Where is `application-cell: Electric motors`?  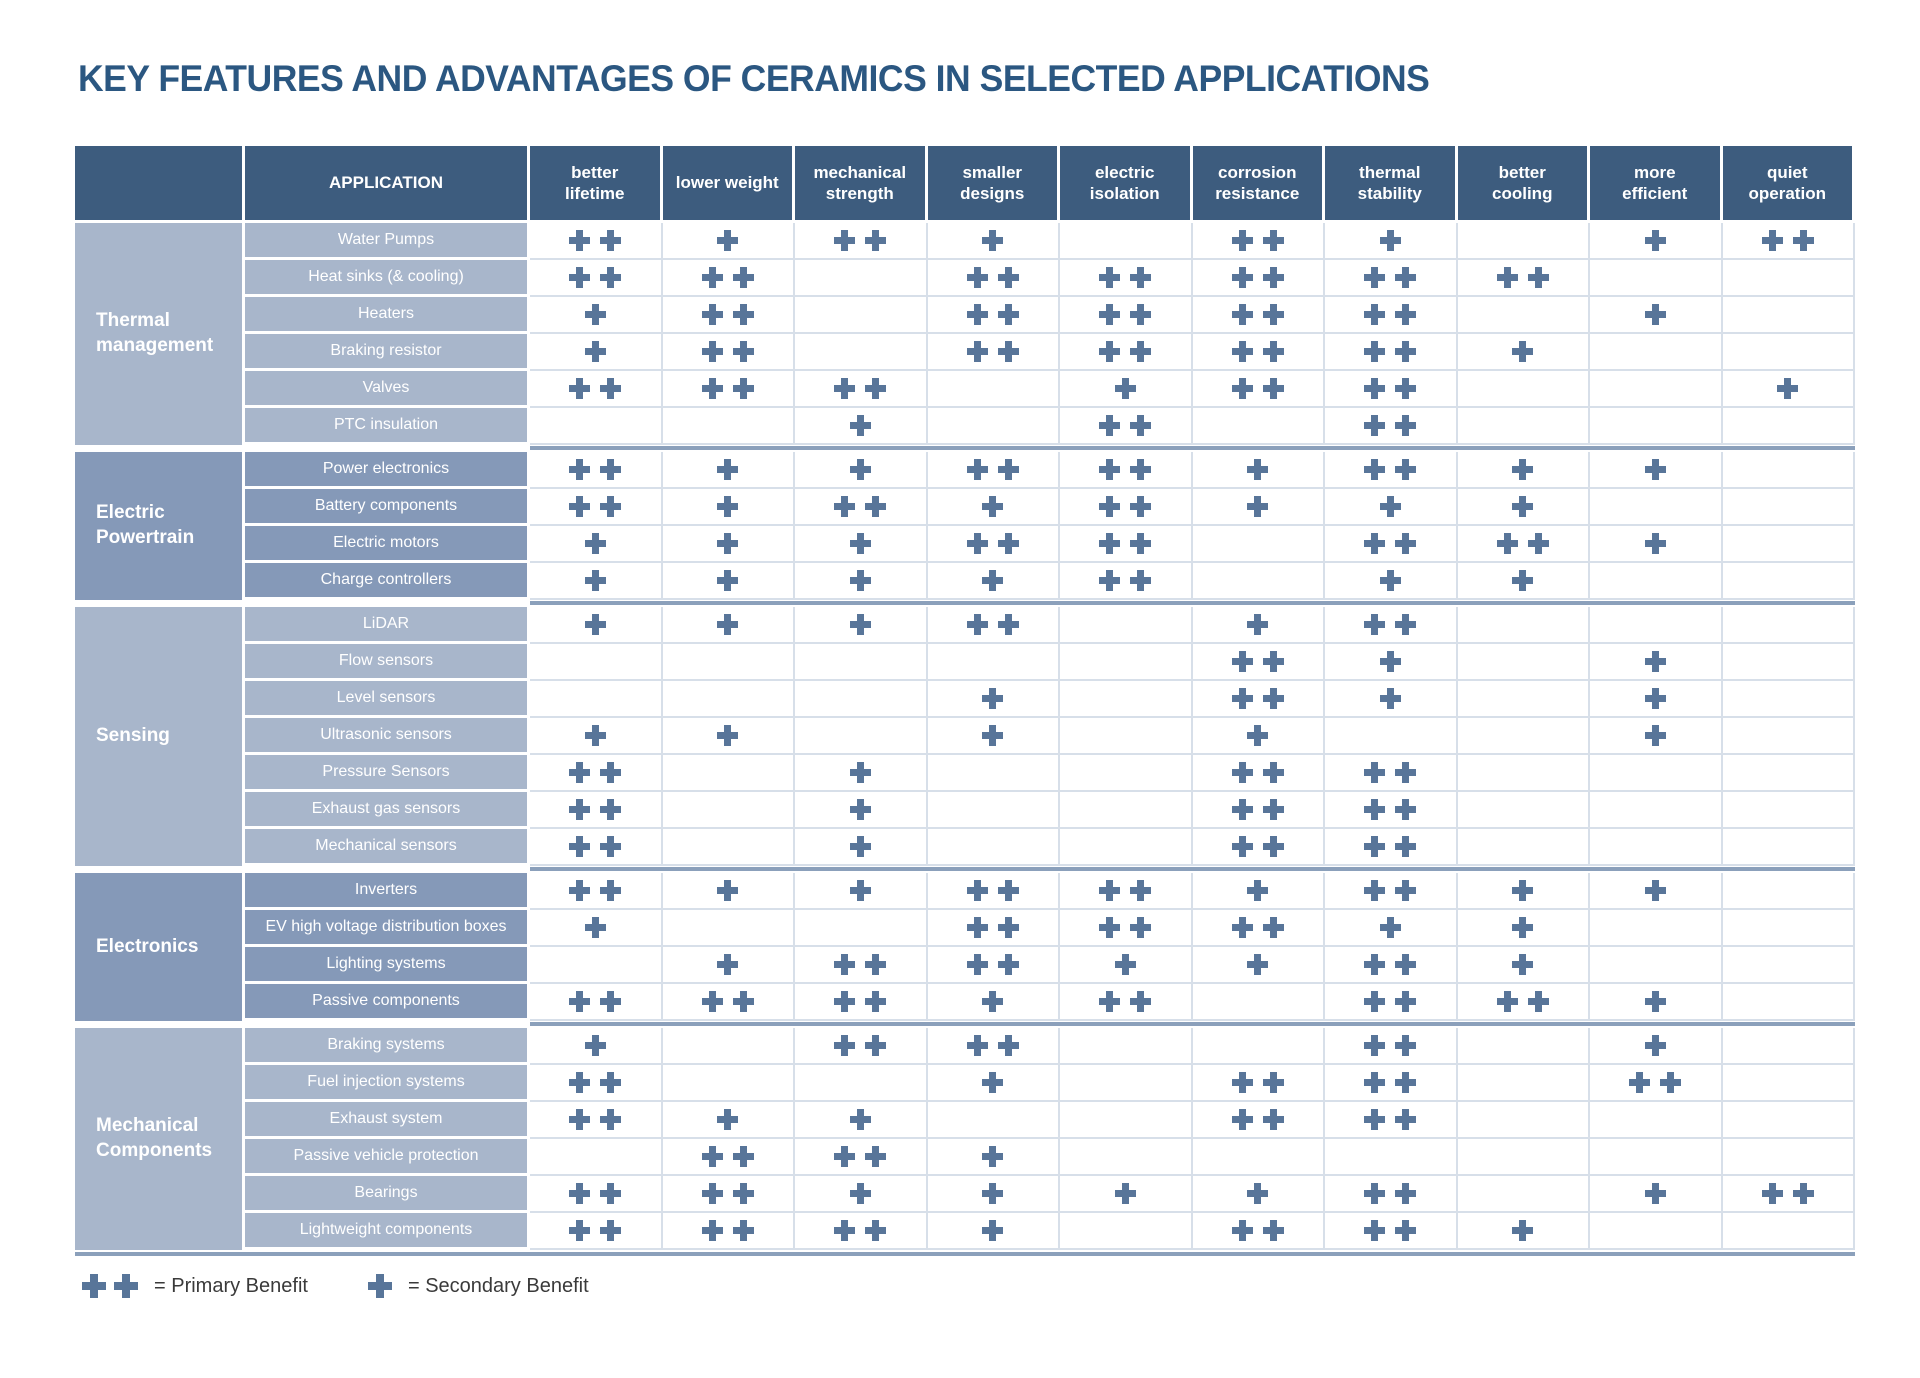 application-cell: Electric motors is located at coordinates (387, 544).